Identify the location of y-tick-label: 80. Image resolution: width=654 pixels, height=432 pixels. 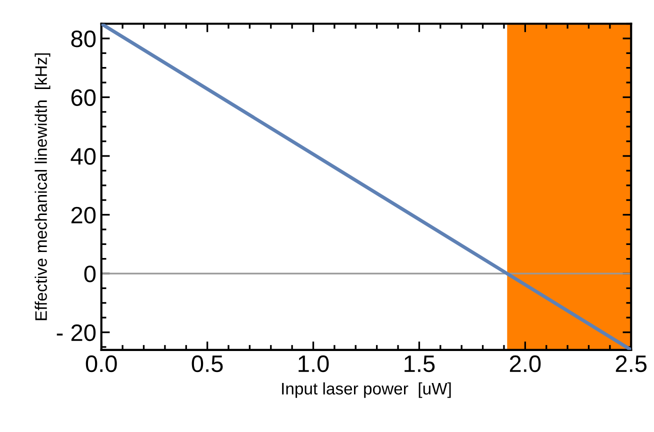
(83, 39).